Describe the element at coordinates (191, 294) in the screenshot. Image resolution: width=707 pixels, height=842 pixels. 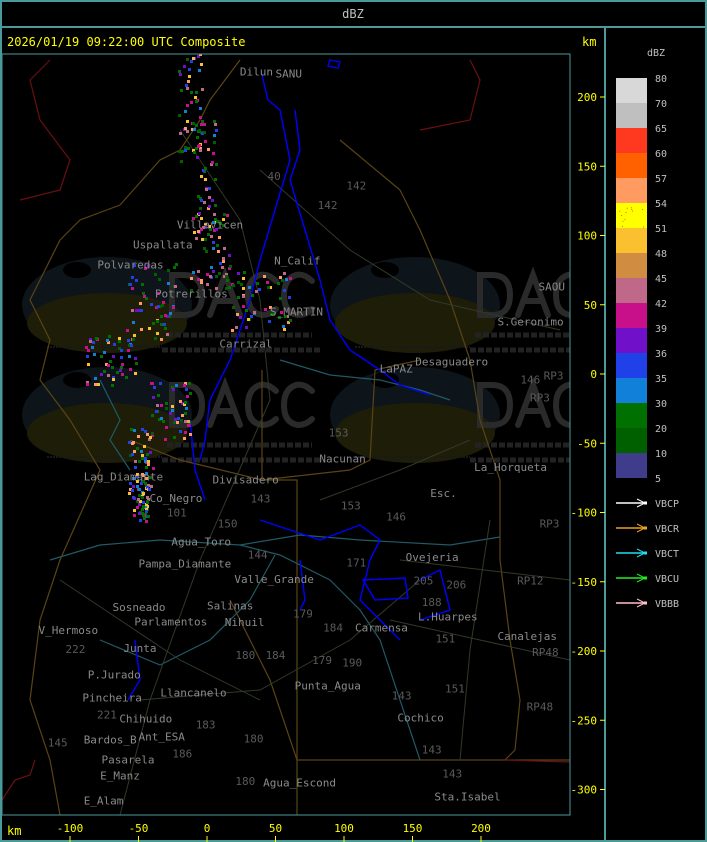
I see `place-label: Potrerillos` at that location.